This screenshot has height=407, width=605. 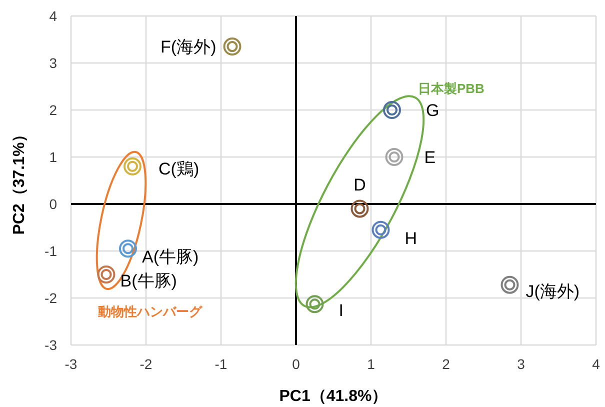 What do you see at coordinates (188, 47) in the screenshot?
I see `series-label: F(海外)` at bounding box center [188, 47].